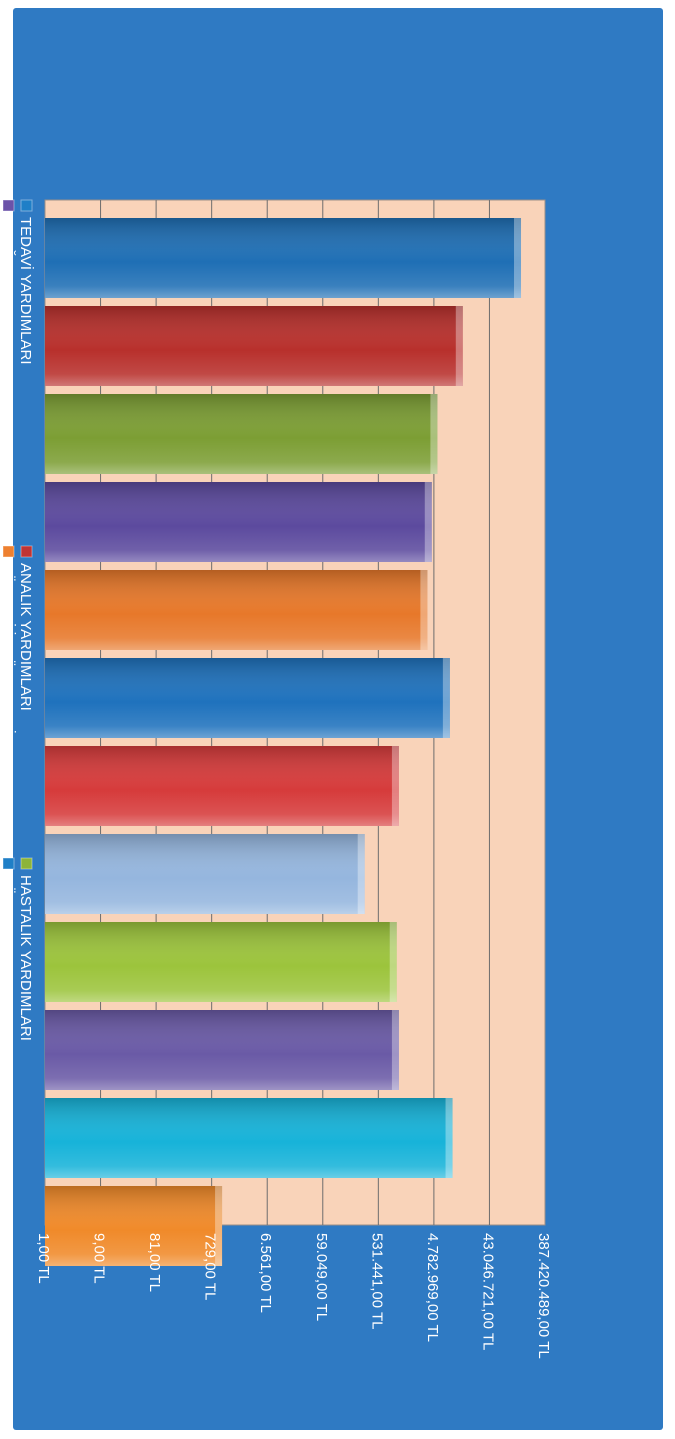 The height and width of the screenshot is (1439, 675). What do you see at coordinates (25, 958) in the screenshot?
I see `legend-label: HASTALIK YARDIMLARI` at bounding box center [25, 958].